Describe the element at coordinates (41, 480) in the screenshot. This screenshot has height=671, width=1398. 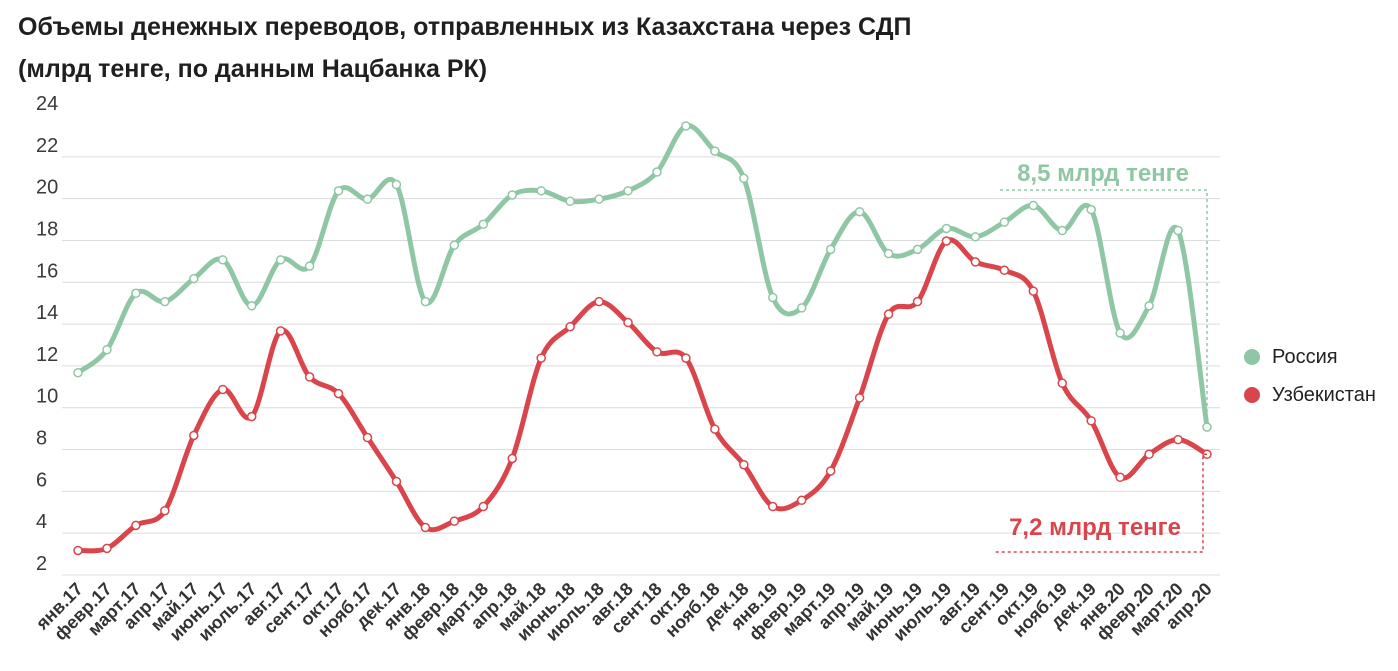
I see `y-tick-label: 6` at that location.